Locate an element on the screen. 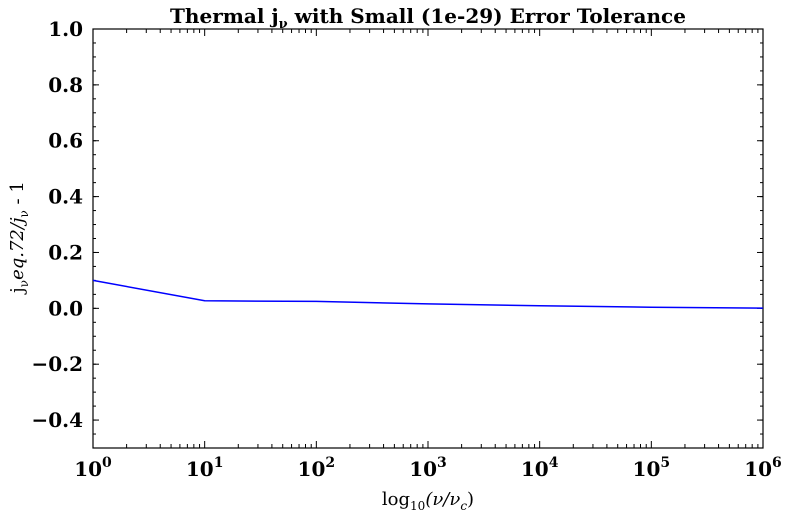 The width and height of the screenshot is (789, 521). y-tick-label: 1.0 is located at coordinates (65, 29).